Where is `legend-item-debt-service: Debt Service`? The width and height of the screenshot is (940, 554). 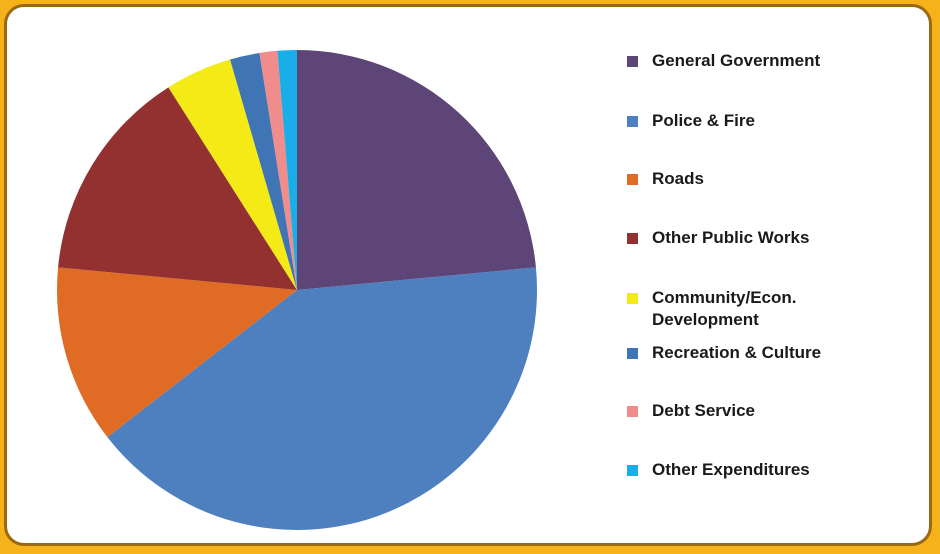
legend-item-debt-service: Debt Service is located at coordinates (754, 411).